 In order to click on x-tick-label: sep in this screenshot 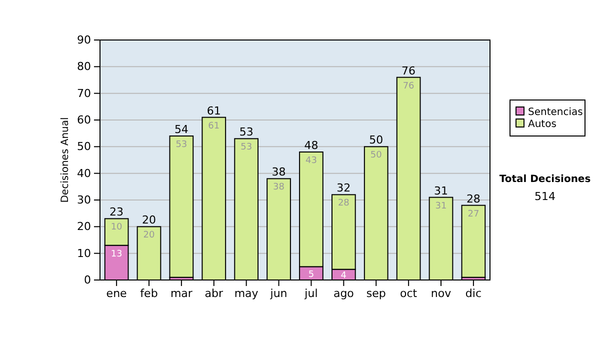, I will do `click(376, 293)`.